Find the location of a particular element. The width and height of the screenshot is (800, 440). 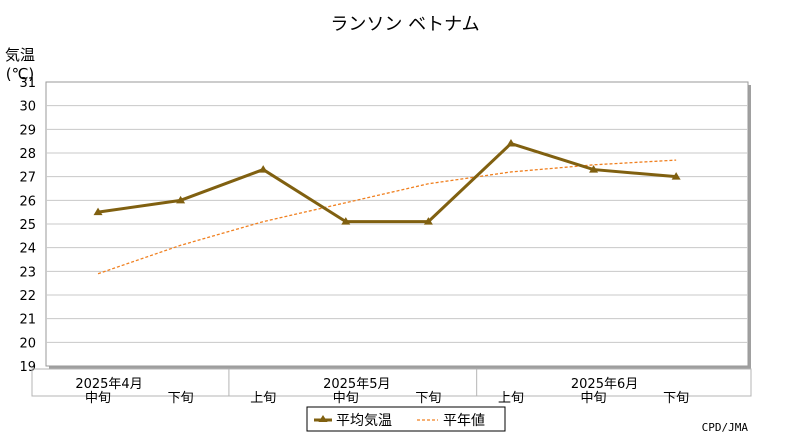

y-tick-label: 25 is located at coordinates (27, 225).